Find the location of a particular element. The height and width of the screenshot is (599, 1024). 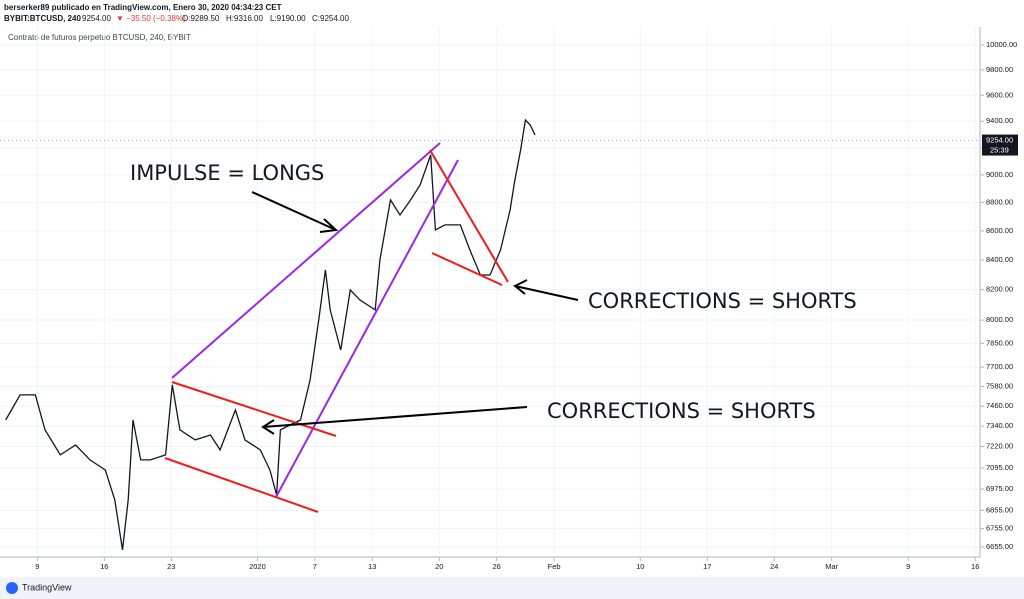

y-tick-label: 10000.00 is located at coordinates (1001, 44).